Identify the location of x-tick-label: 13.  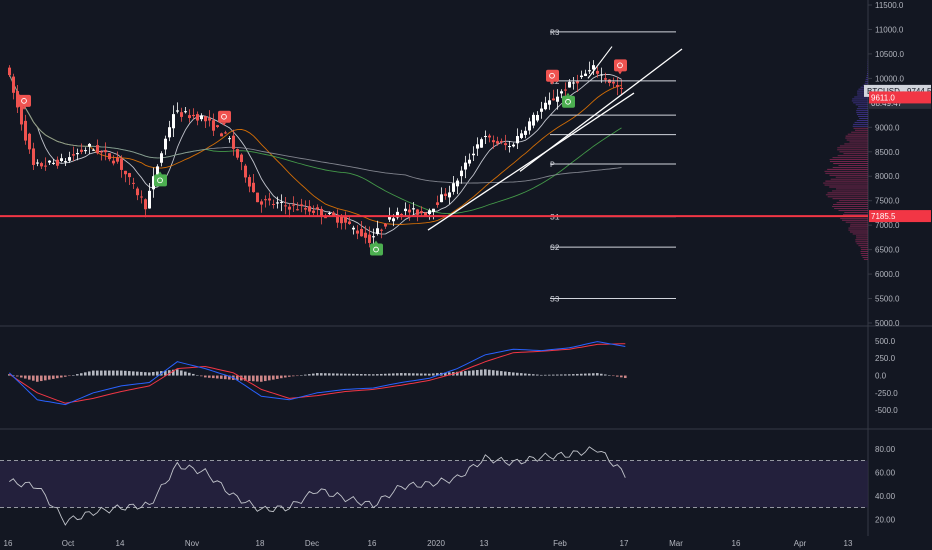
(484, 543).